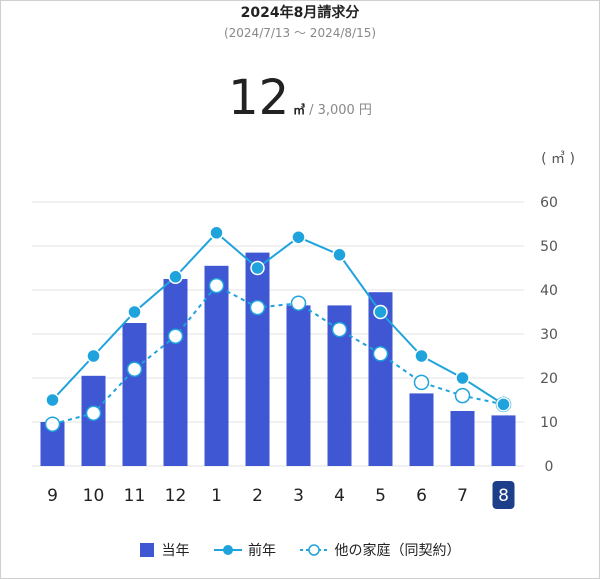 Image resolution: width=600 pixels, height=579 pixels. Describe the element at coordinates (462, 496) in the screenshot. I see `x-tick-label: 7` at that location.